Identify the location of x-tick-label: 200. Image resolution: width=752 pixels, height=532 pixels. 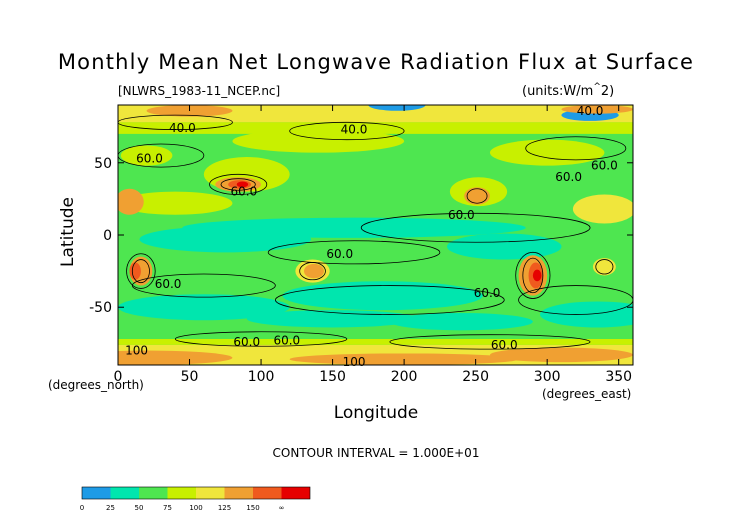
(404, 377).